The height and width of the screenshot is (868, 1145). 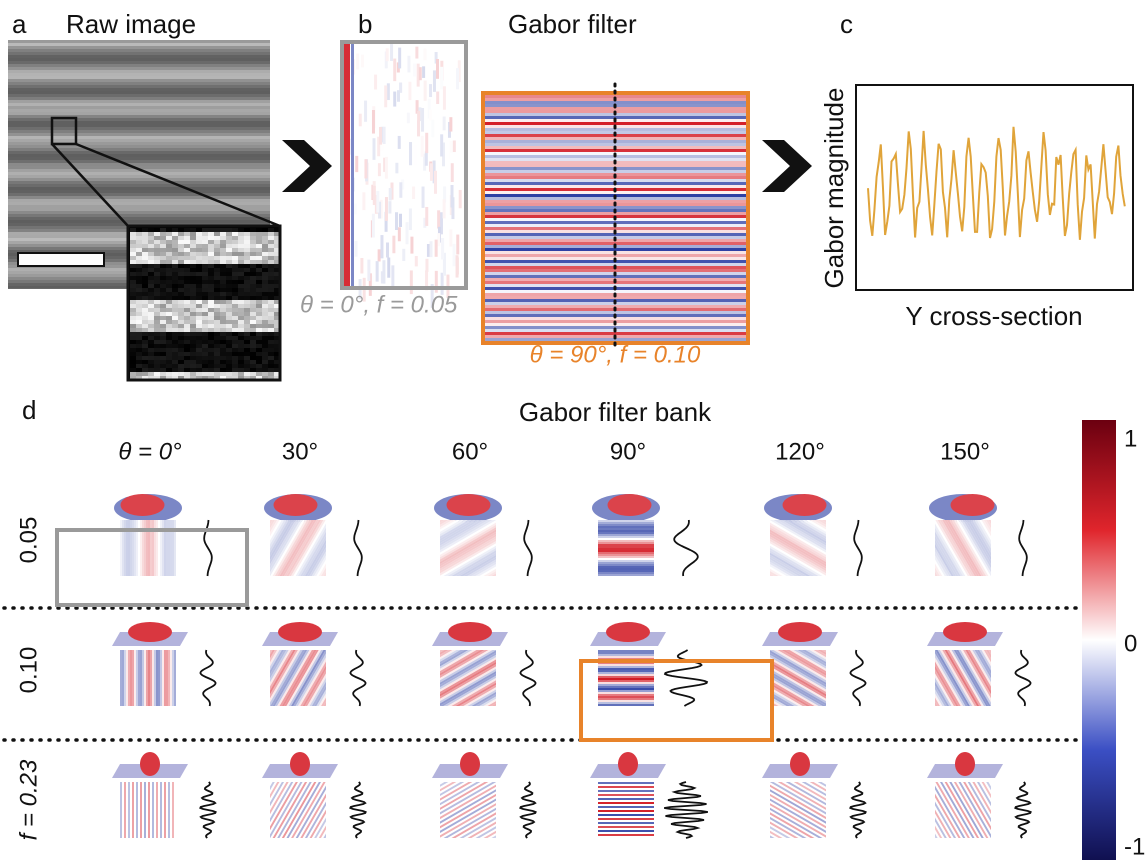 I want to click on axis-label: Gabor magnitude, so click(x=834, y=188).